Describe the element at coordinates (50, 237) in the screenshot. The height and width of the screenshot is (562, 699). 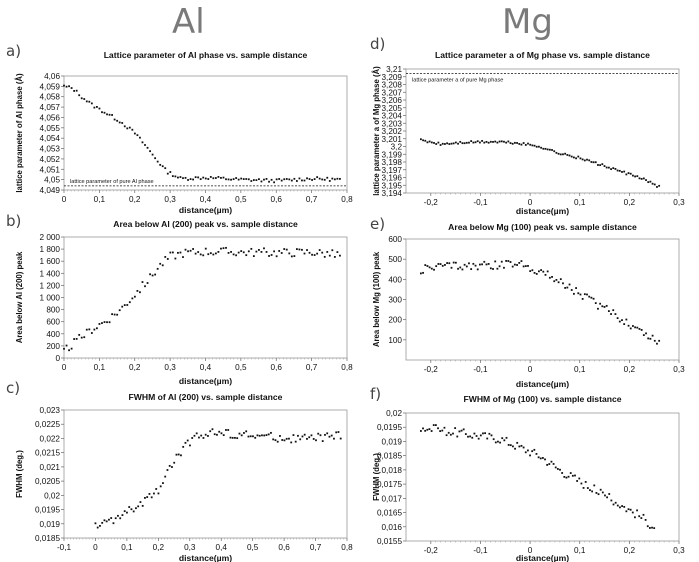
I see `y-tick-label-b: 2 000` at that location.